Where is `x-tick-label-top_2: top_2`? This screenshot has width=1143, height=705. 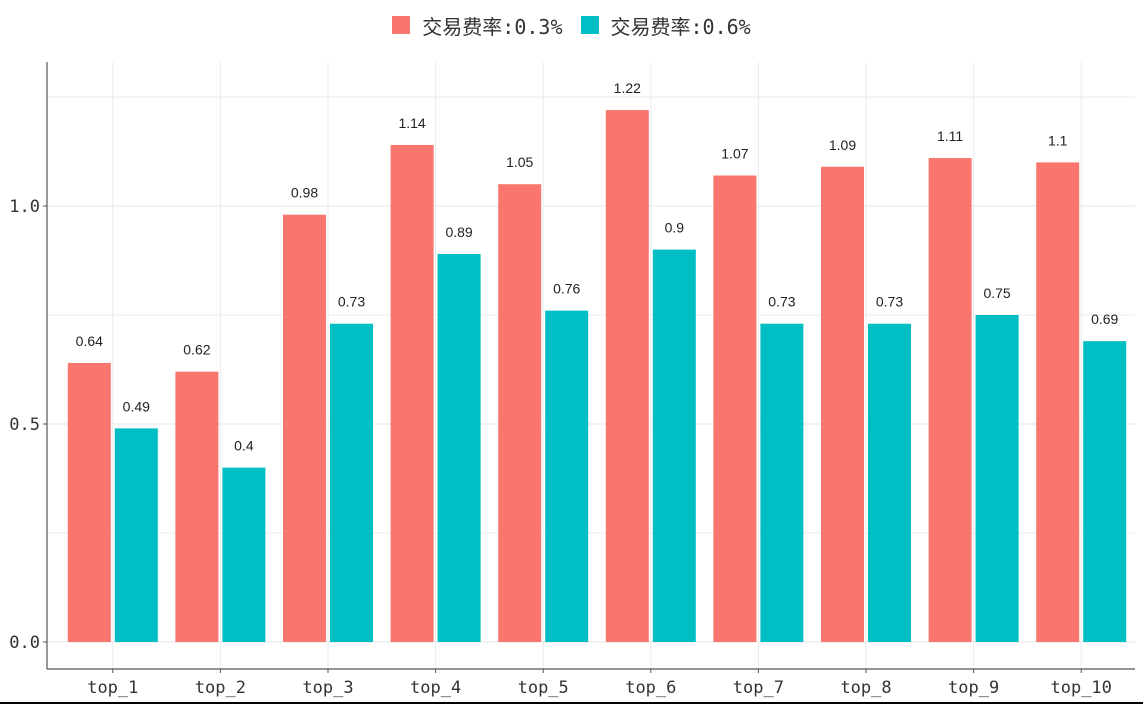
x-tick-label-top_2: top_2 is located at coordinates (220, 688).